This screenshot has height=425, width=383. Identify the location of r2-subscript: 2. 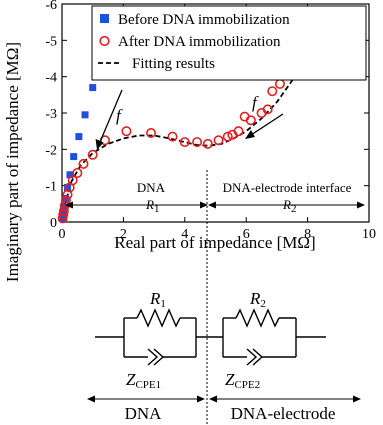
(294, 209).